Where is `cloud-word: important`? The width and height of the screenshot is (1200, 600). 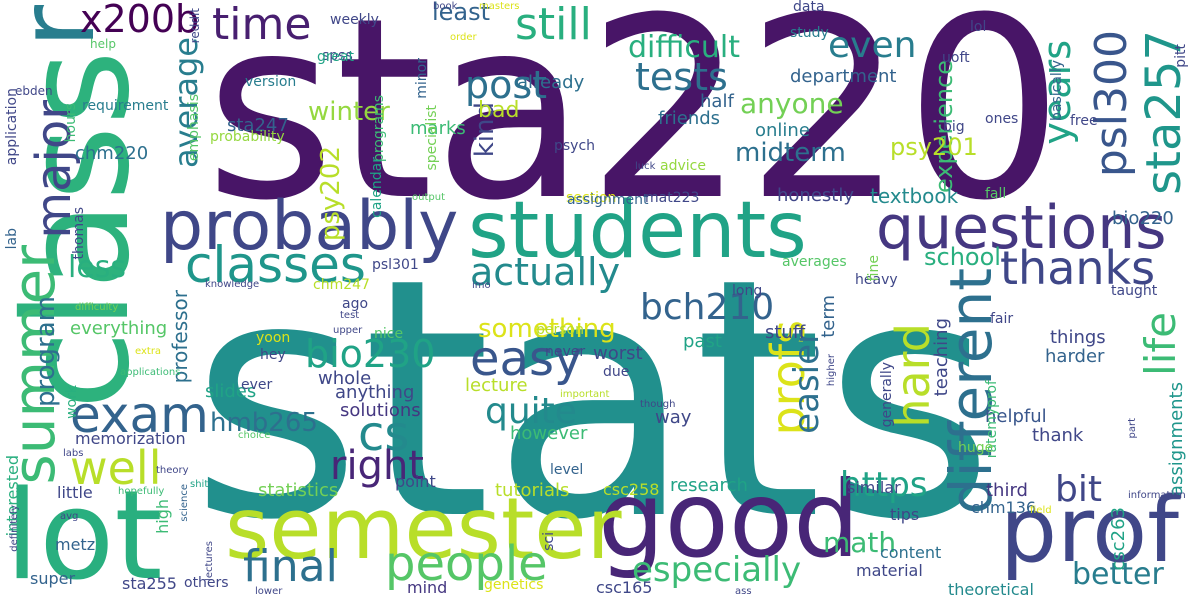
cloud-word: important is located at coordinates (585, 394).